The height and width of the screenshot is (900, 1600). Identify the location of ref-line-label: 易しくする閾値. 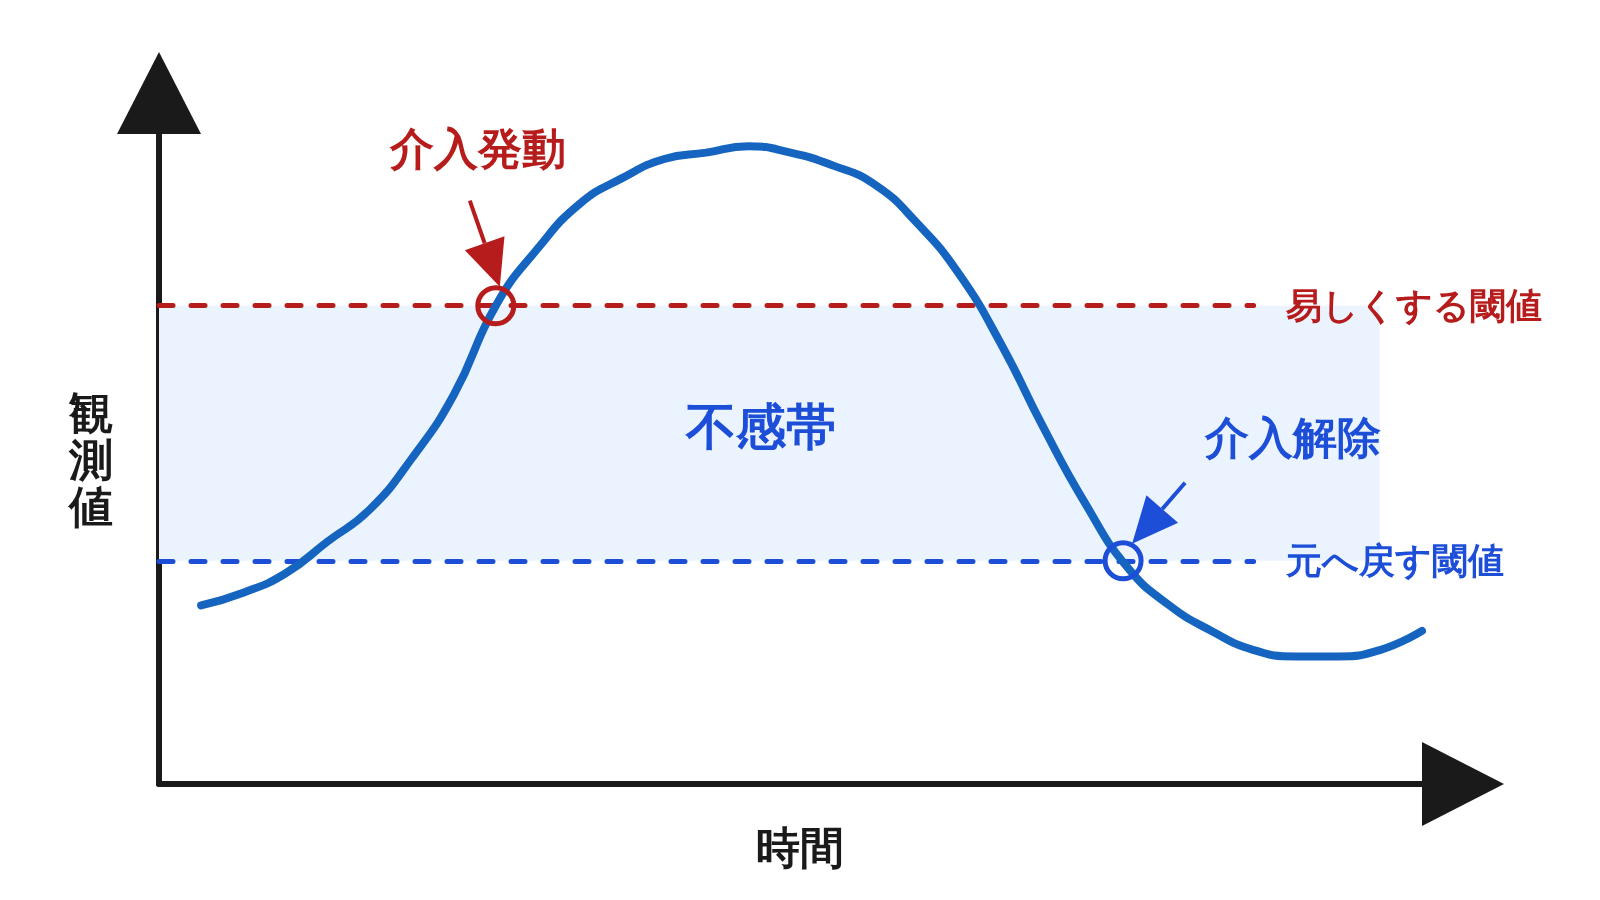
(1413, 306).